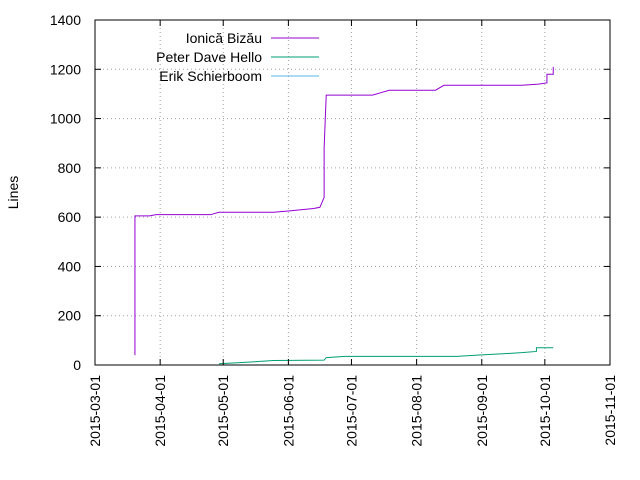 This screenshot has width=640, height=480. What do you see at coordinates (610, 410) in the screenshot?
I see `x-tick-label: 2015-11-01` at bounding box center [610, 410].